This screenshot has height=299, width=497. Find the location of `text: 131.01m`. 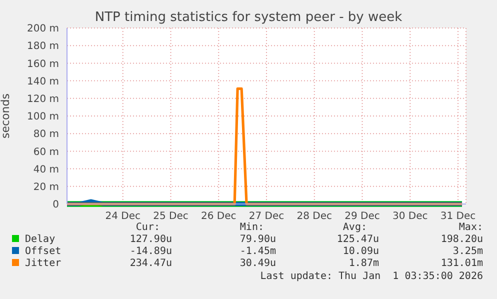

text: 131.01m is located at coordinates (461, 264).